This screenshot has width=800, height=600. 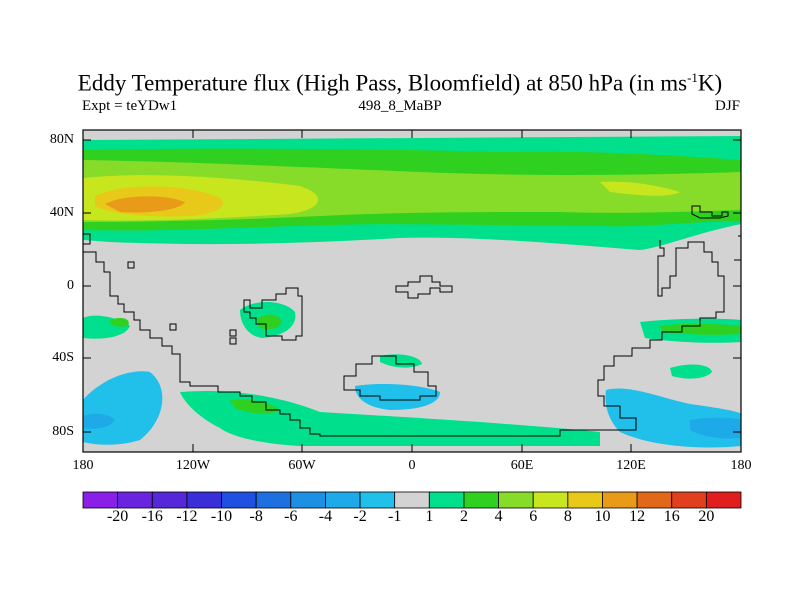 What do you see at coordinates (671, 516) in the screenshot?
I see `colorbar-label: 16` at bounding box center [671, 516].